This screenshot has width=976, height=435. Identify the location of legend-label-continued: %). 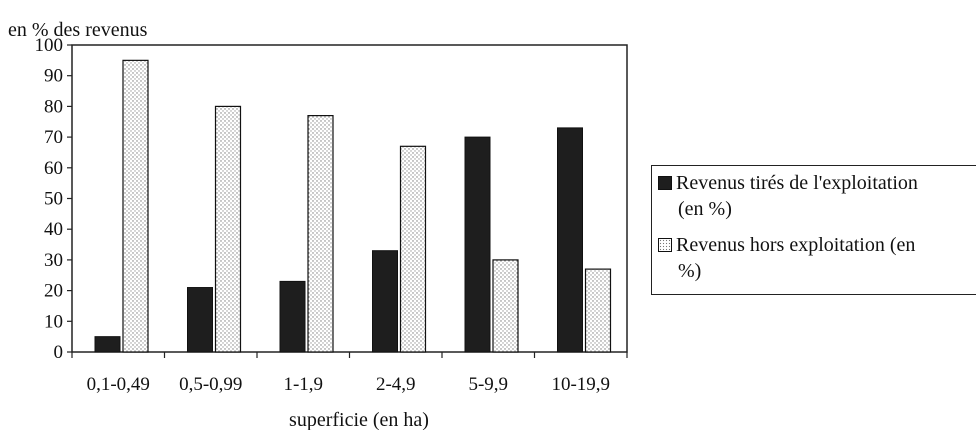
(786, 271).